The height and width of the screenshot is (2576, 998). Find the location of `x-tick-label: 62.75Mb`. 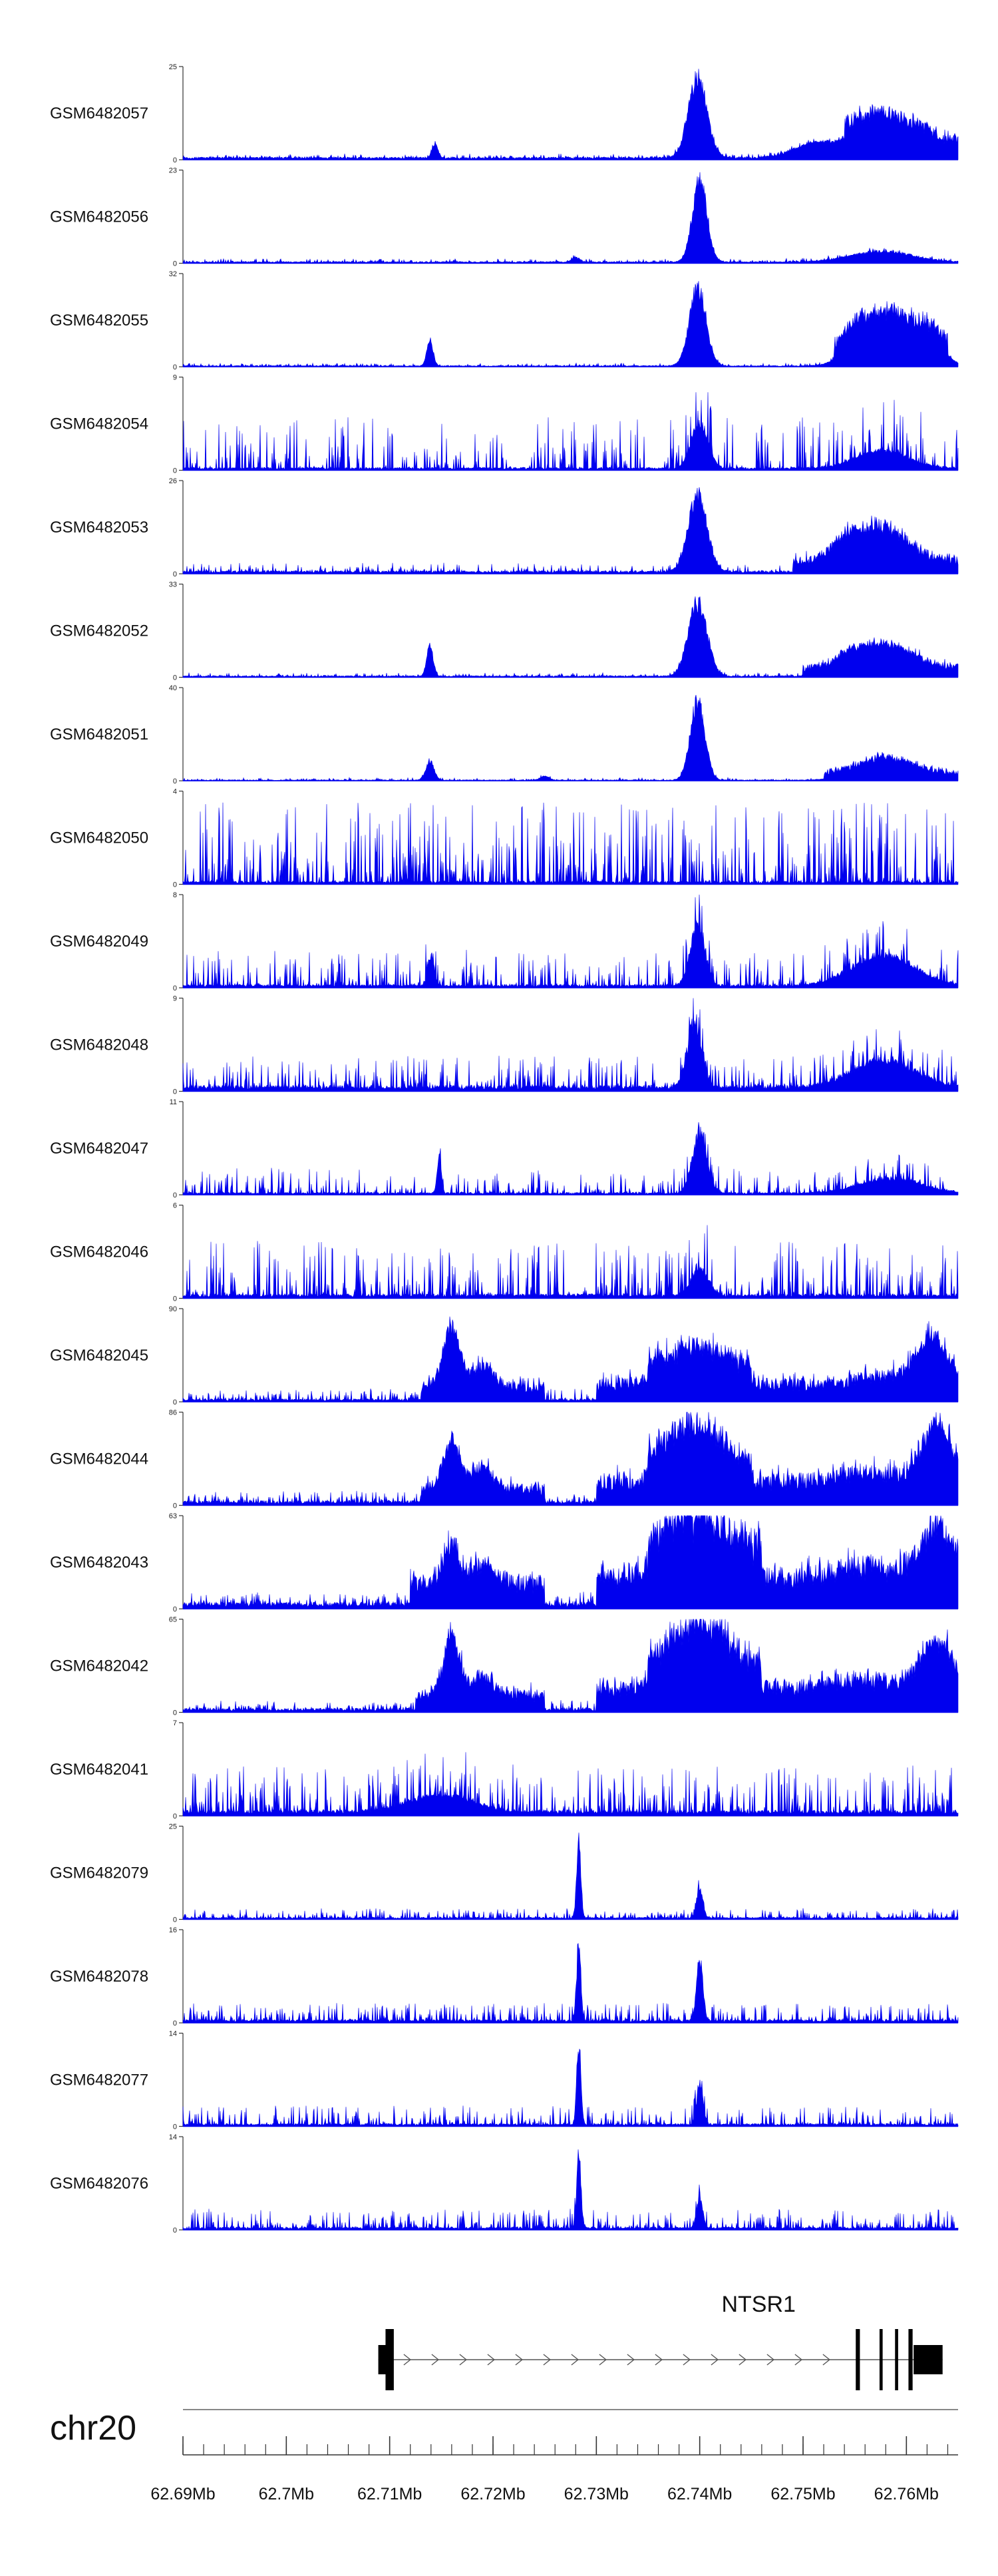

x-tick-label: 62.75Mb is located at coordinates (802, 2494).